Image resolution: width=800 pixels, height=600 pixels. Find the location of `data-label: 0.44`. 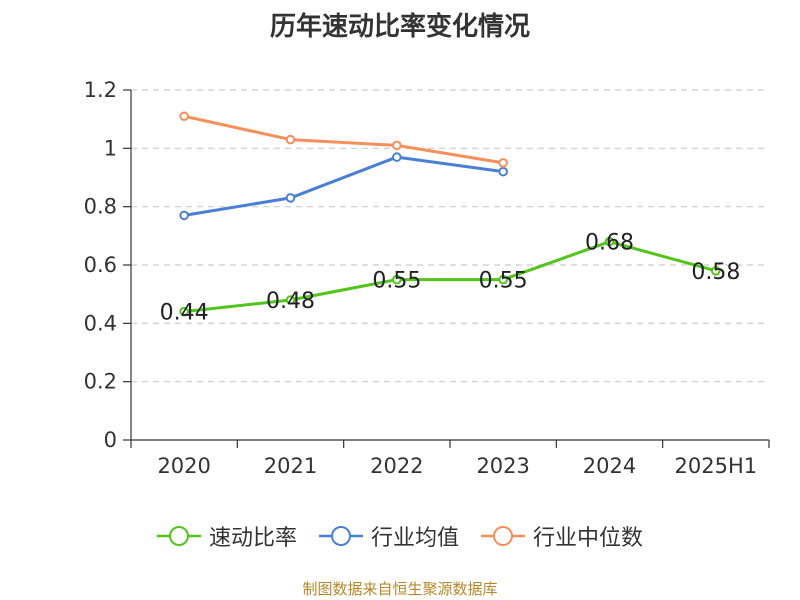

data-label: 0.44 is located at coordinates (184, 313).